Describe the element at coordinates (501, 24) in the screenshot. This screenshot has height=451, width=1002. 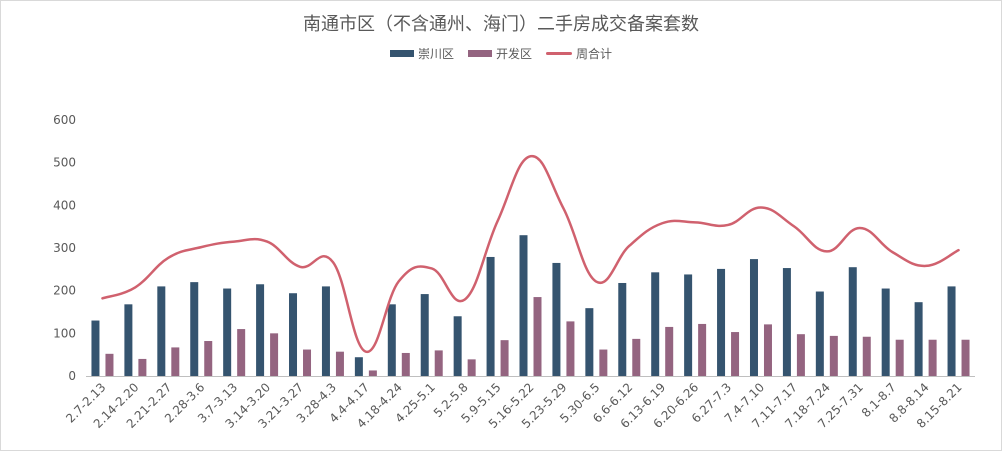
I see `chart-title: 南通市区（不含通州、海门）二手房成交备案套数` at that location.